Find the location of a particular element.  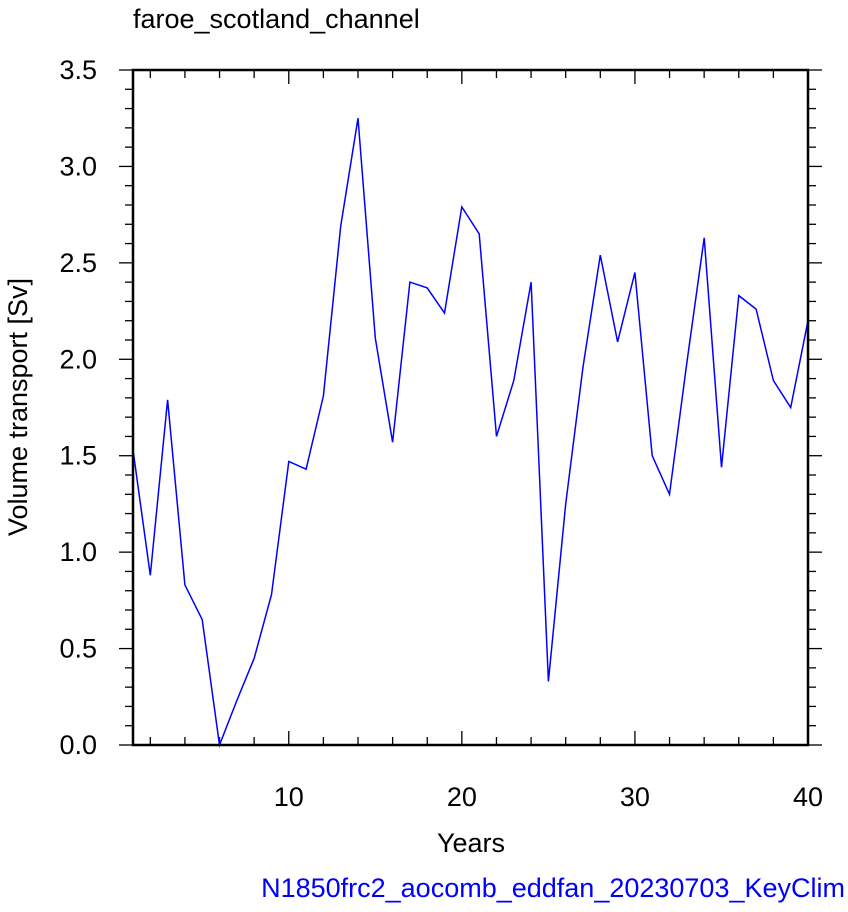

x-tick-label: 30 is located at coordinates (635, 797).